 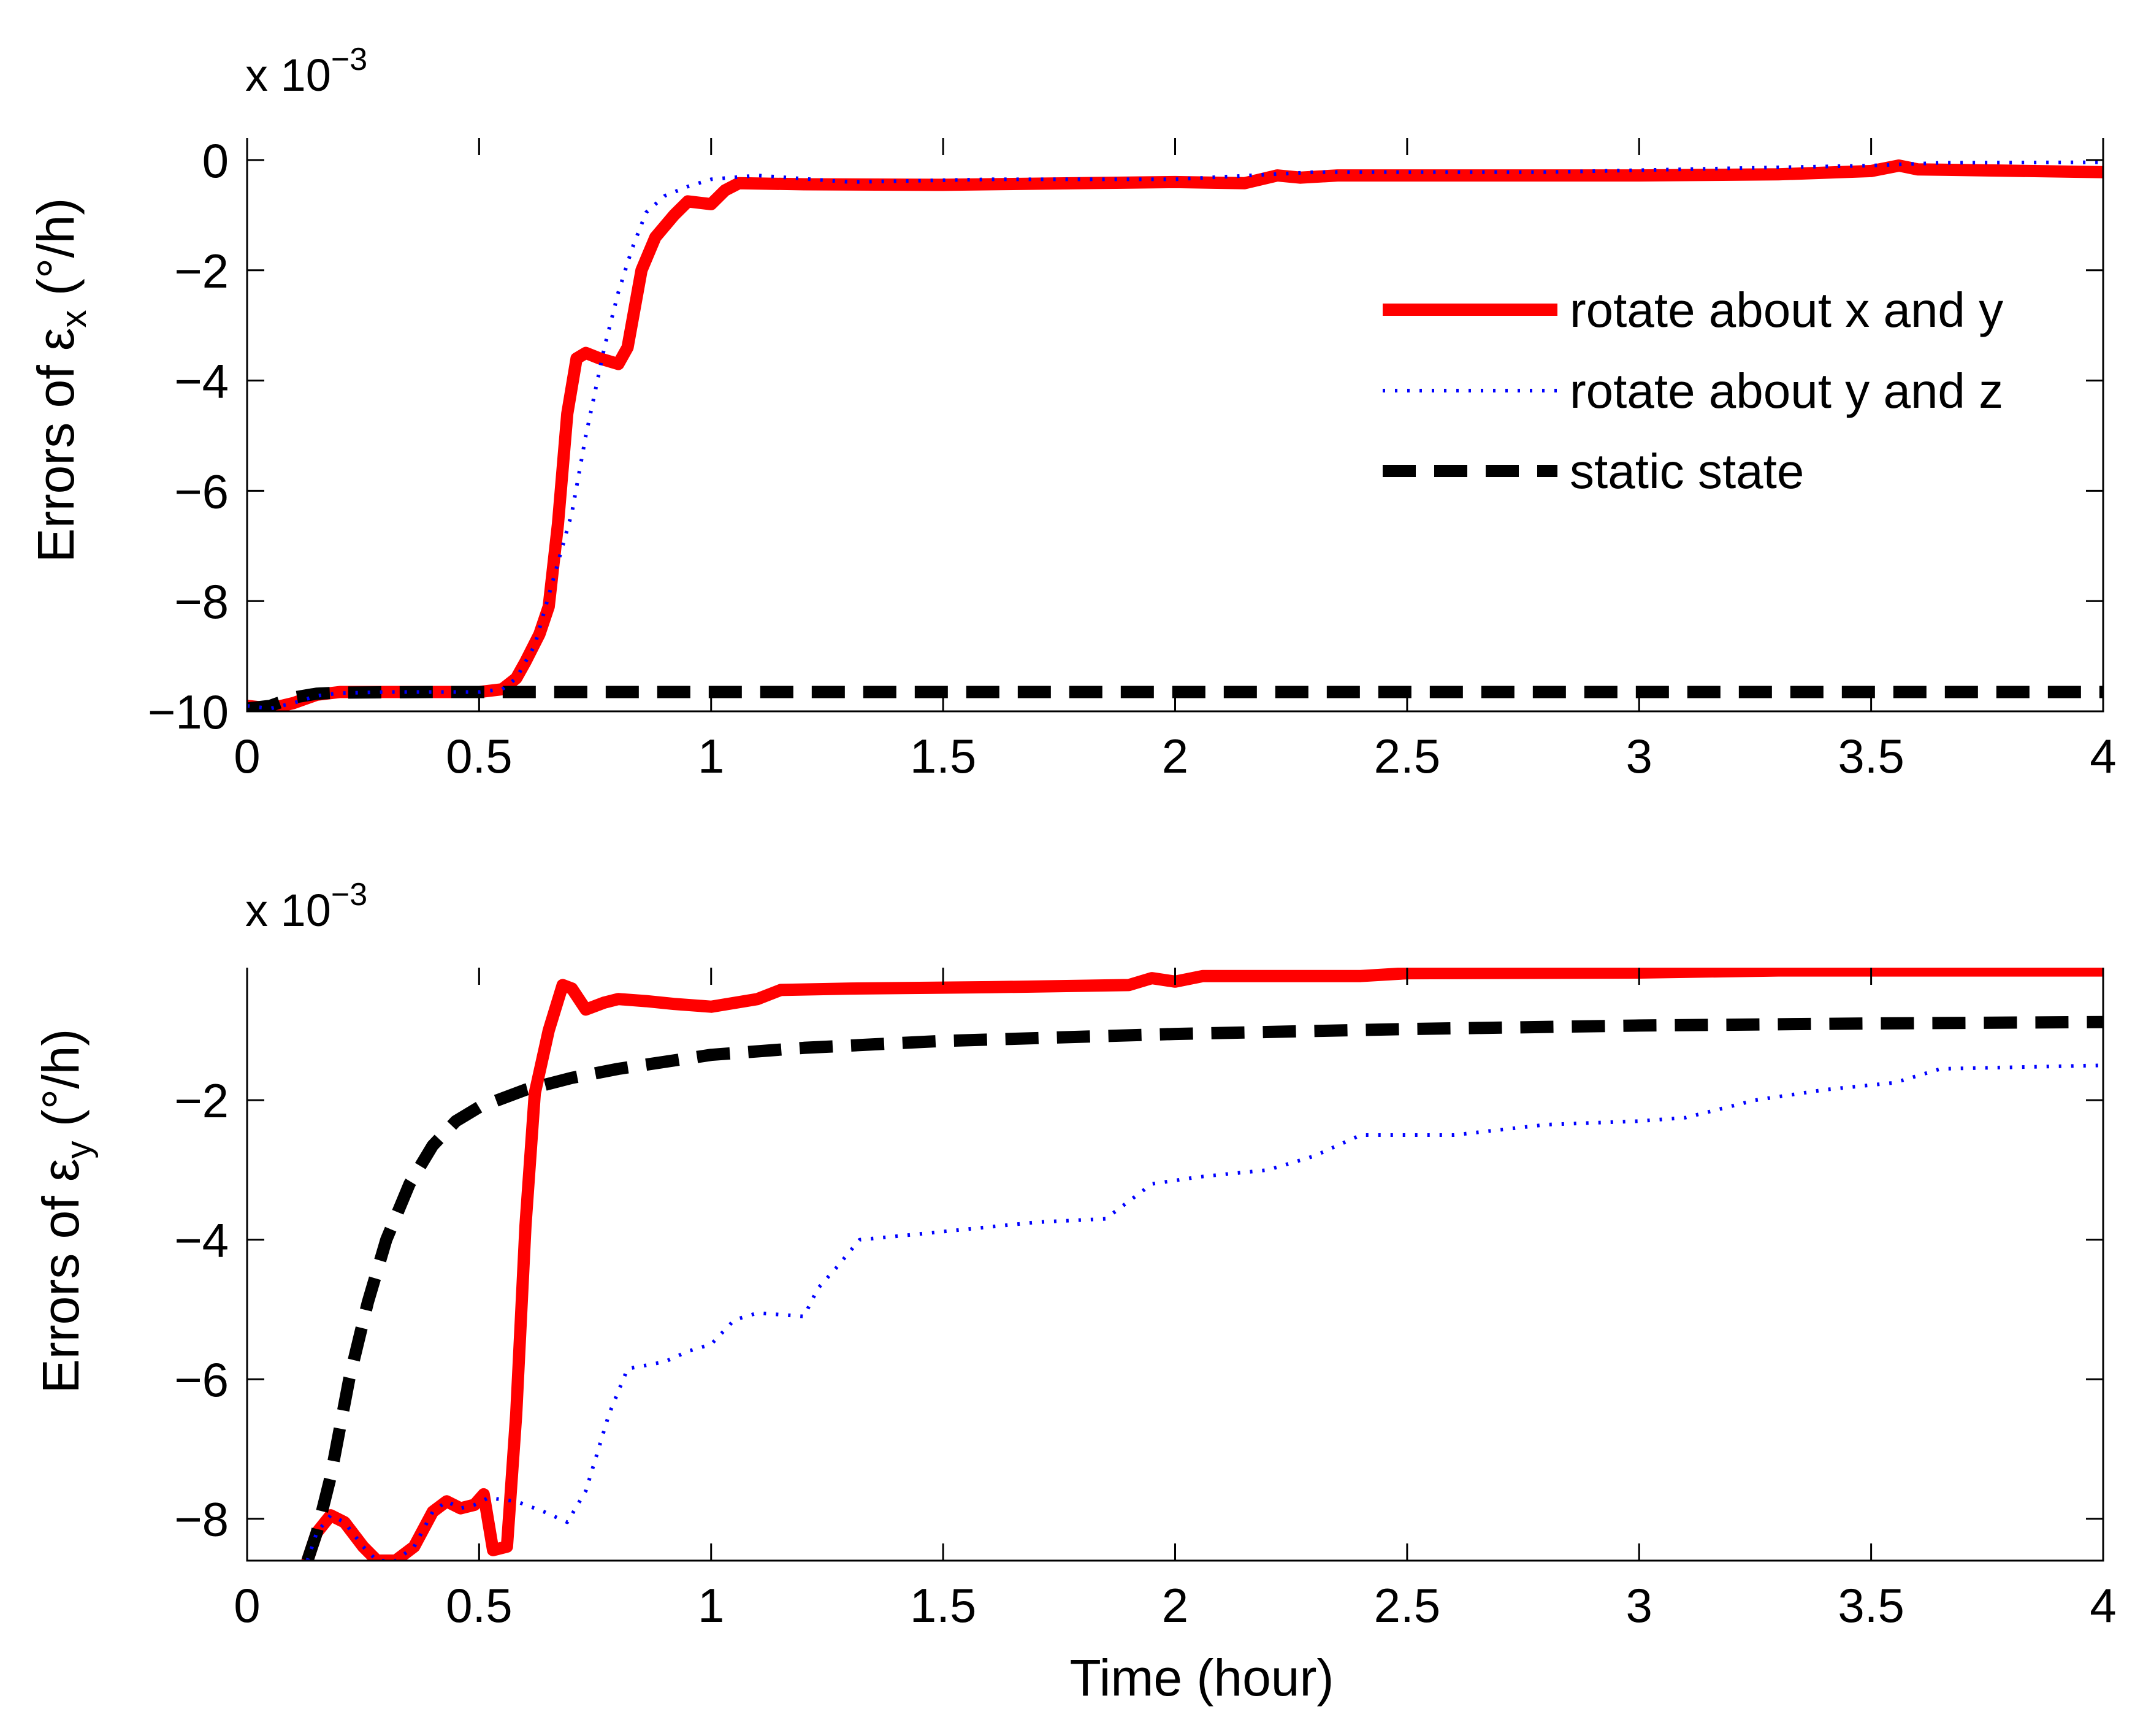 I want to click on exponent-label-top: x 10−3, so click(x=306, y=71).